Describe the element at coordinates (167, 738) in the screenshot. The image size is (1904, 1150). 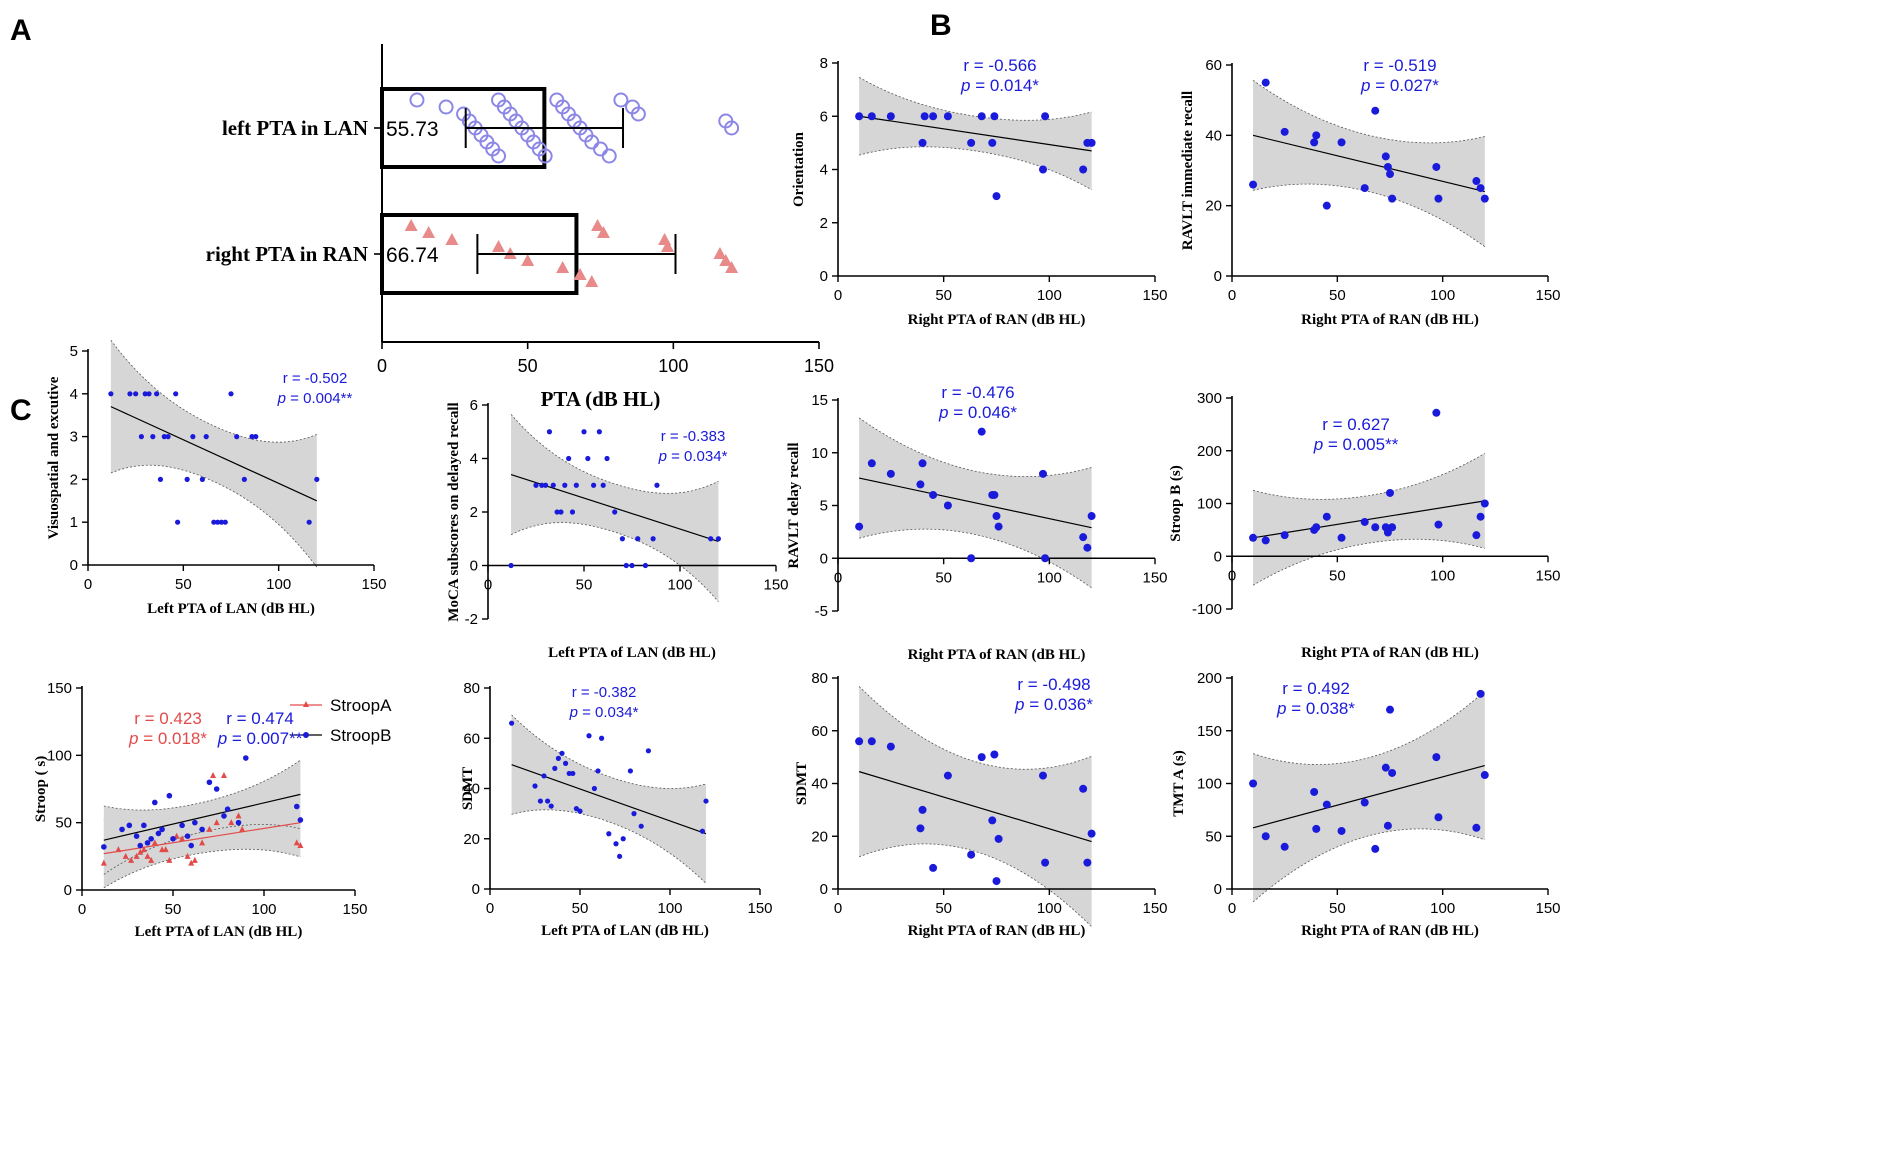
I see `stat-p-stroopa: p = 0.018*` at that location.